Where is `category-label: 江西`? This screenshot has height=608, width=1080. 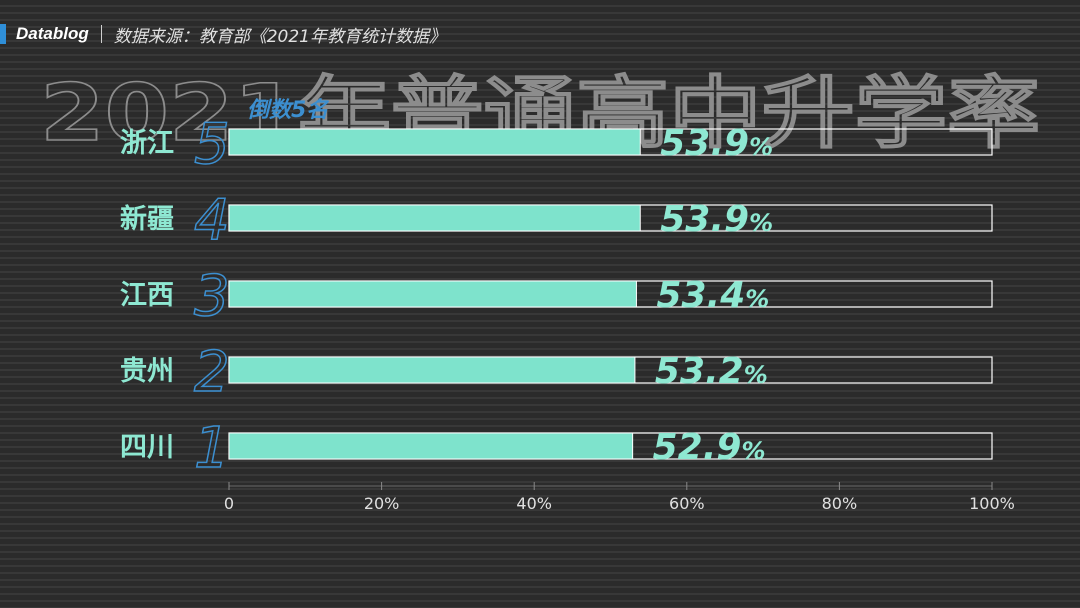 category-label: 江西 is located at coordinates (147, 295).